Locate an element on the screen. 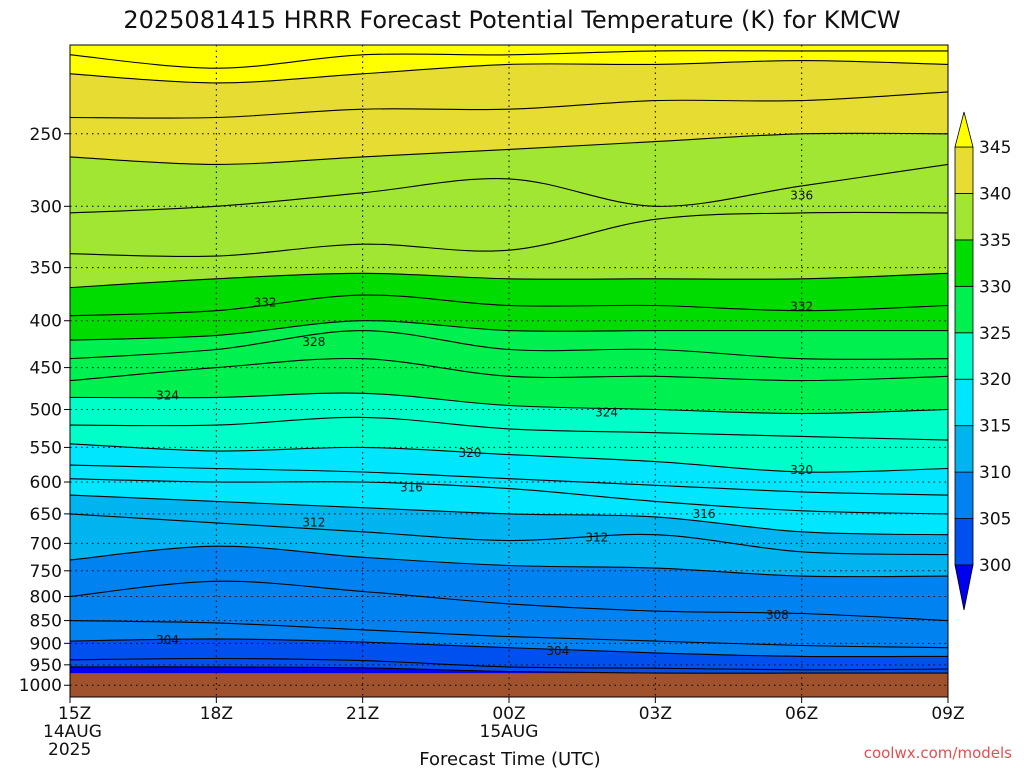 Image resolution: width=1024 pixels, height=768 pixels. contour-label-text: 308 is located at coordinates (777, 615).